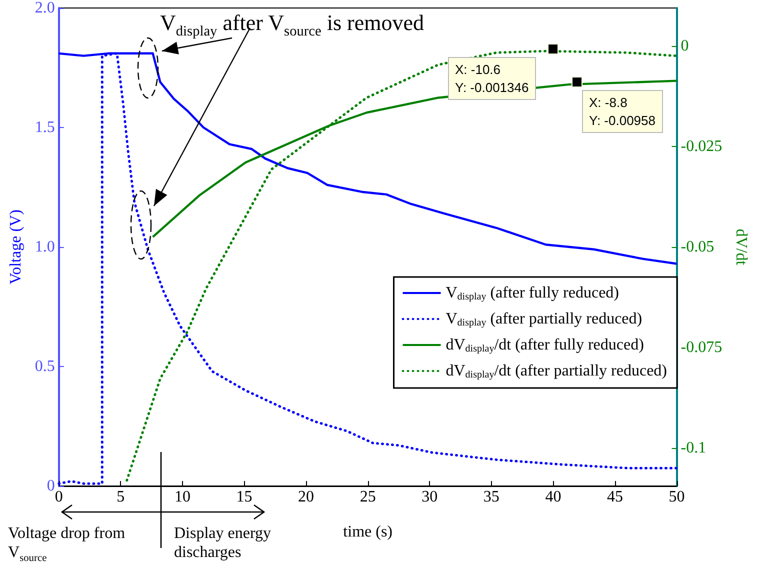  Describe the element at coordinates (16, 247) in the screenshot. I see `y-axis-title: Voltage (V)` at that location.